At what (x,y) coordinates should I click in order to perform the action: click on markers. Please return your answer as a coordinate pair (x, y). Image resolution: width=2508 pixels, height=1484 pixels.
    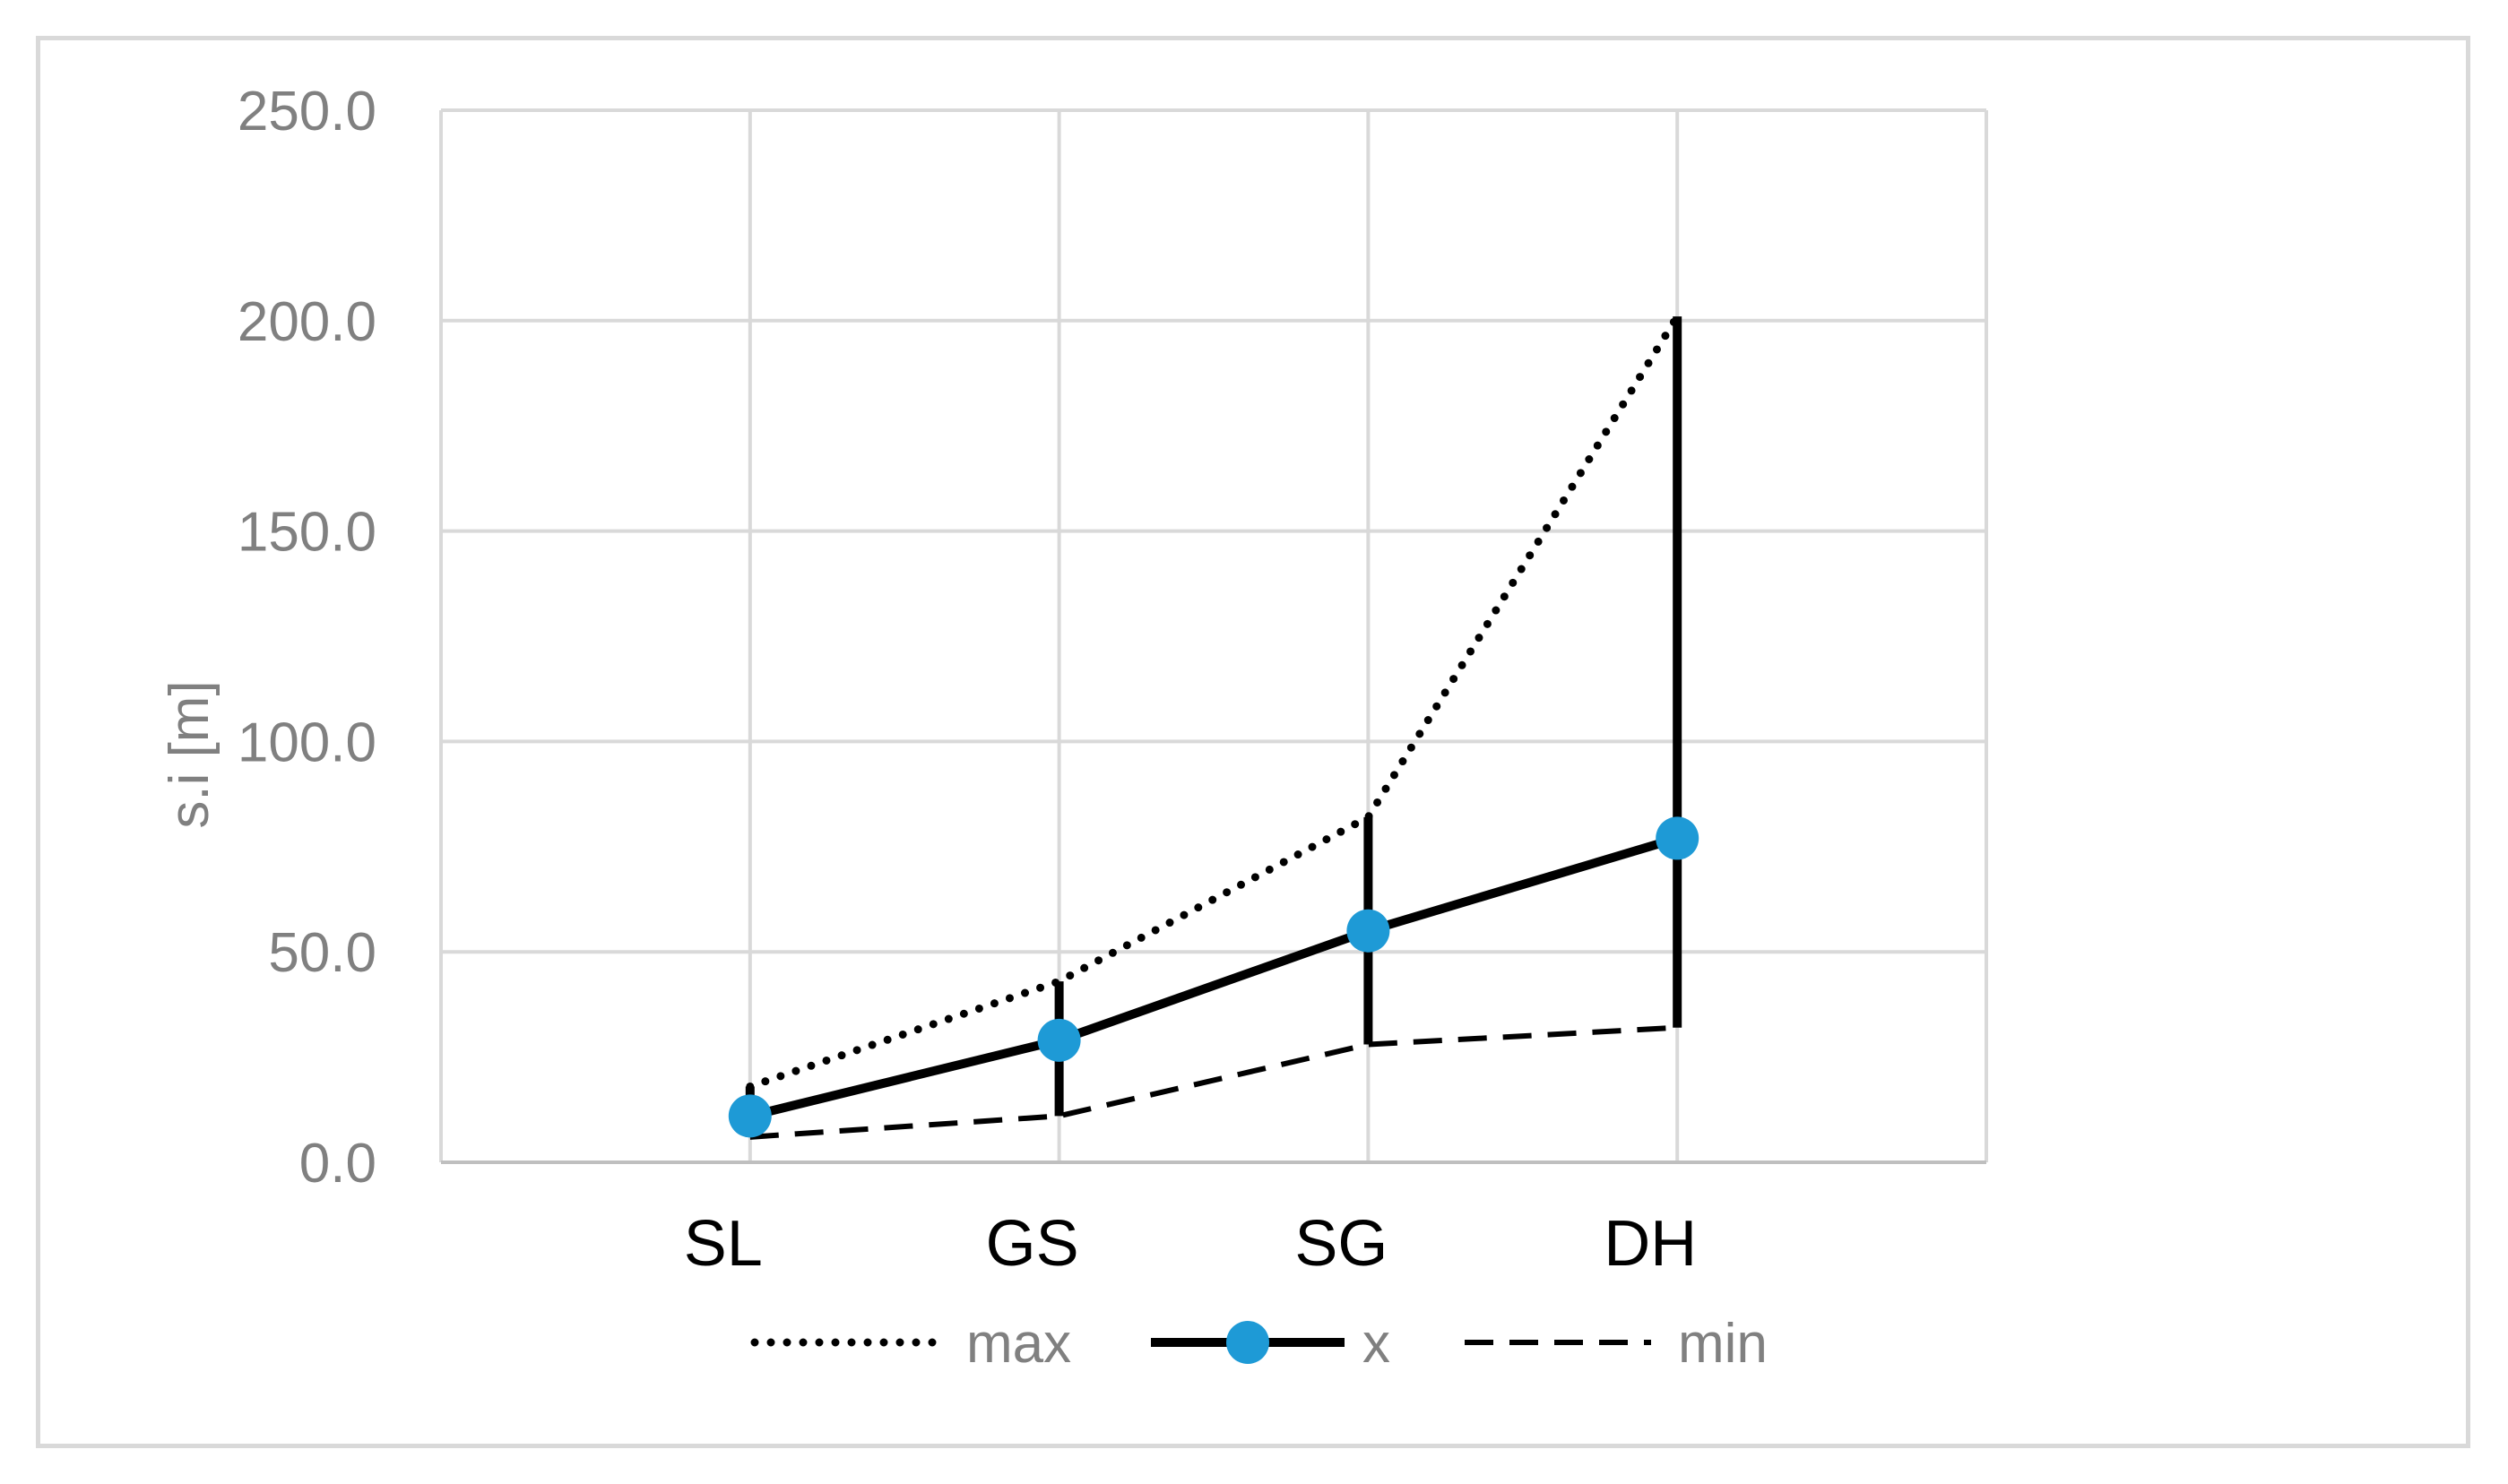
    Looking at the image, I should click on (1213, 977).